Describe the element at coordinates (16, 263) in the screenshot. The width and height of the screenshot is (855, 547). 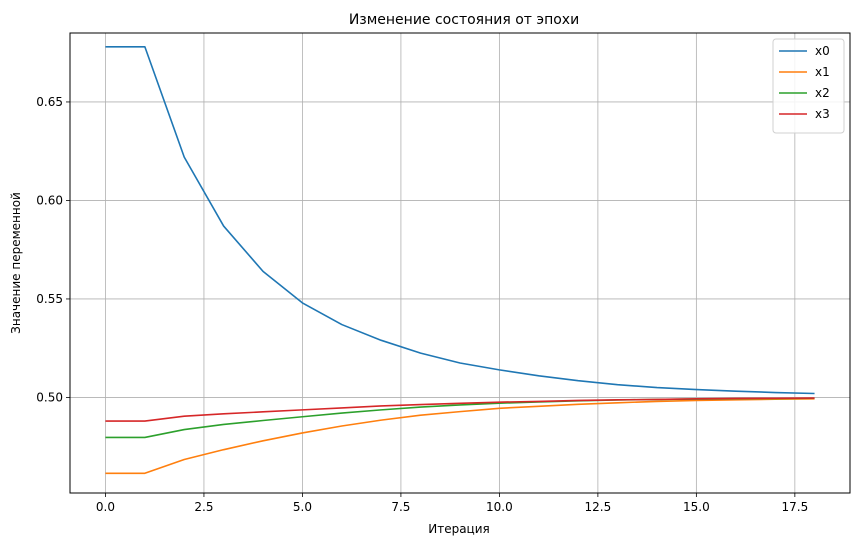
I see `y-axis-label: Значение переменной` at that location.